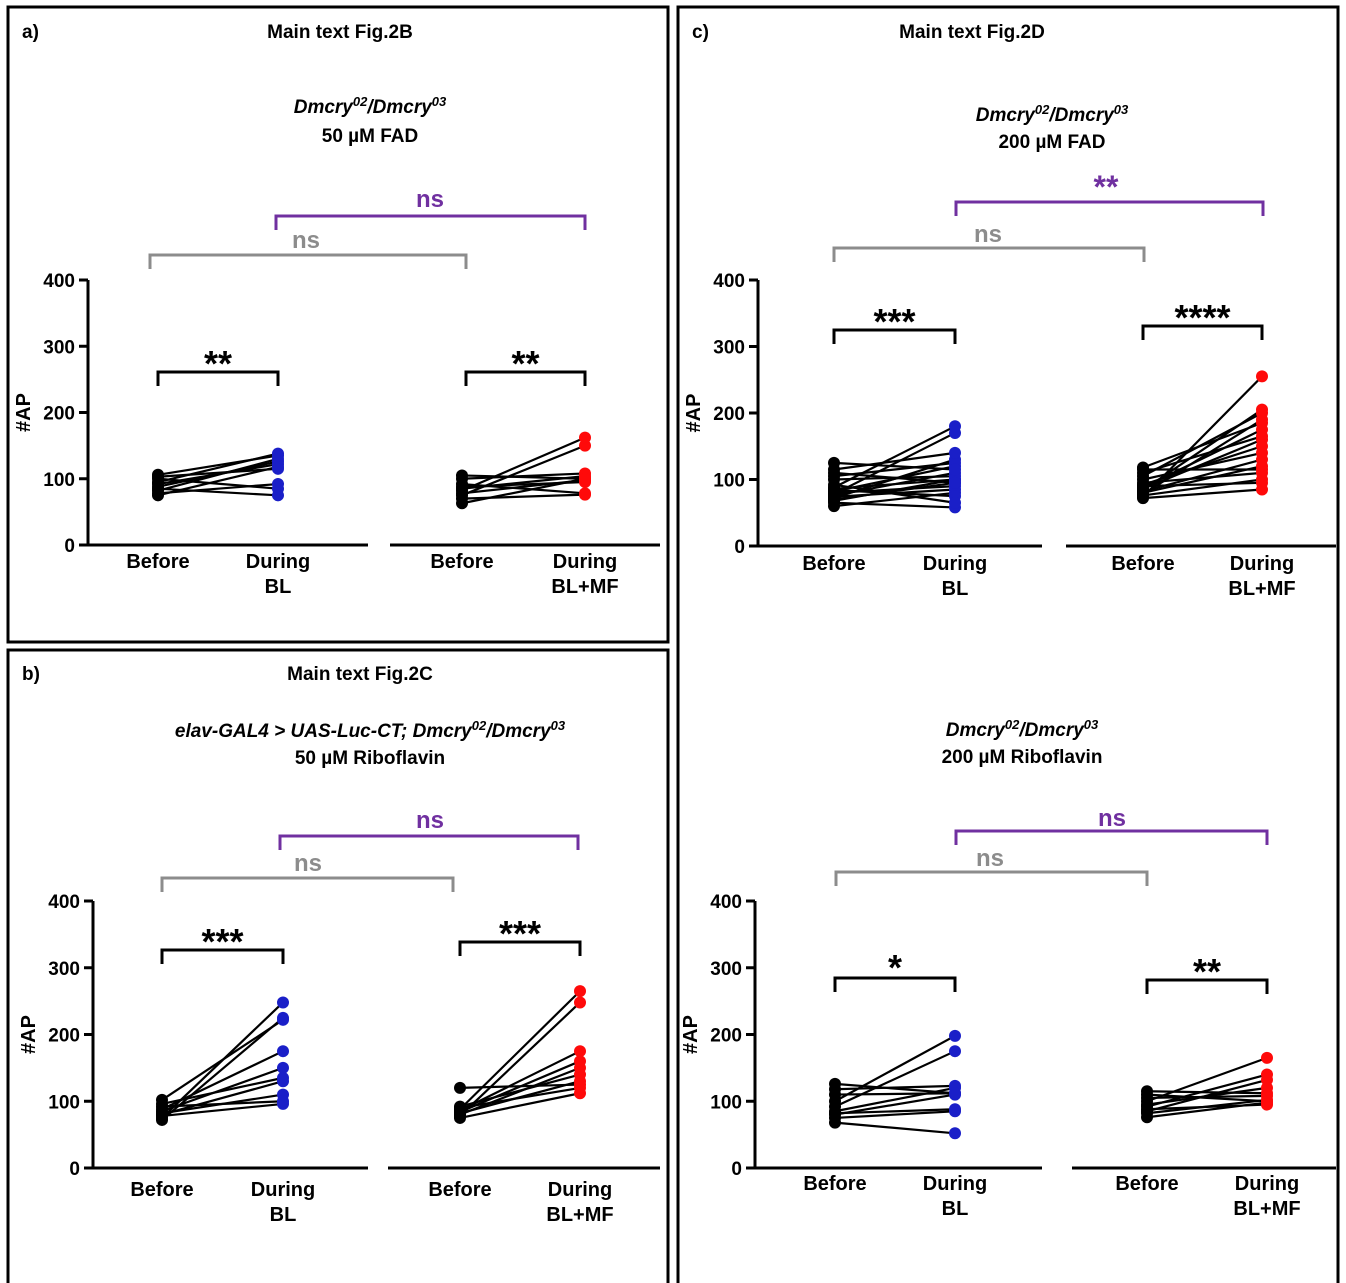 Image resolution: width=1346 pixels, height=1283 pixels. Describe the element at coordinates (1006, 115) in the screenshot. I see `genotype-part: Dmcry` at that location.